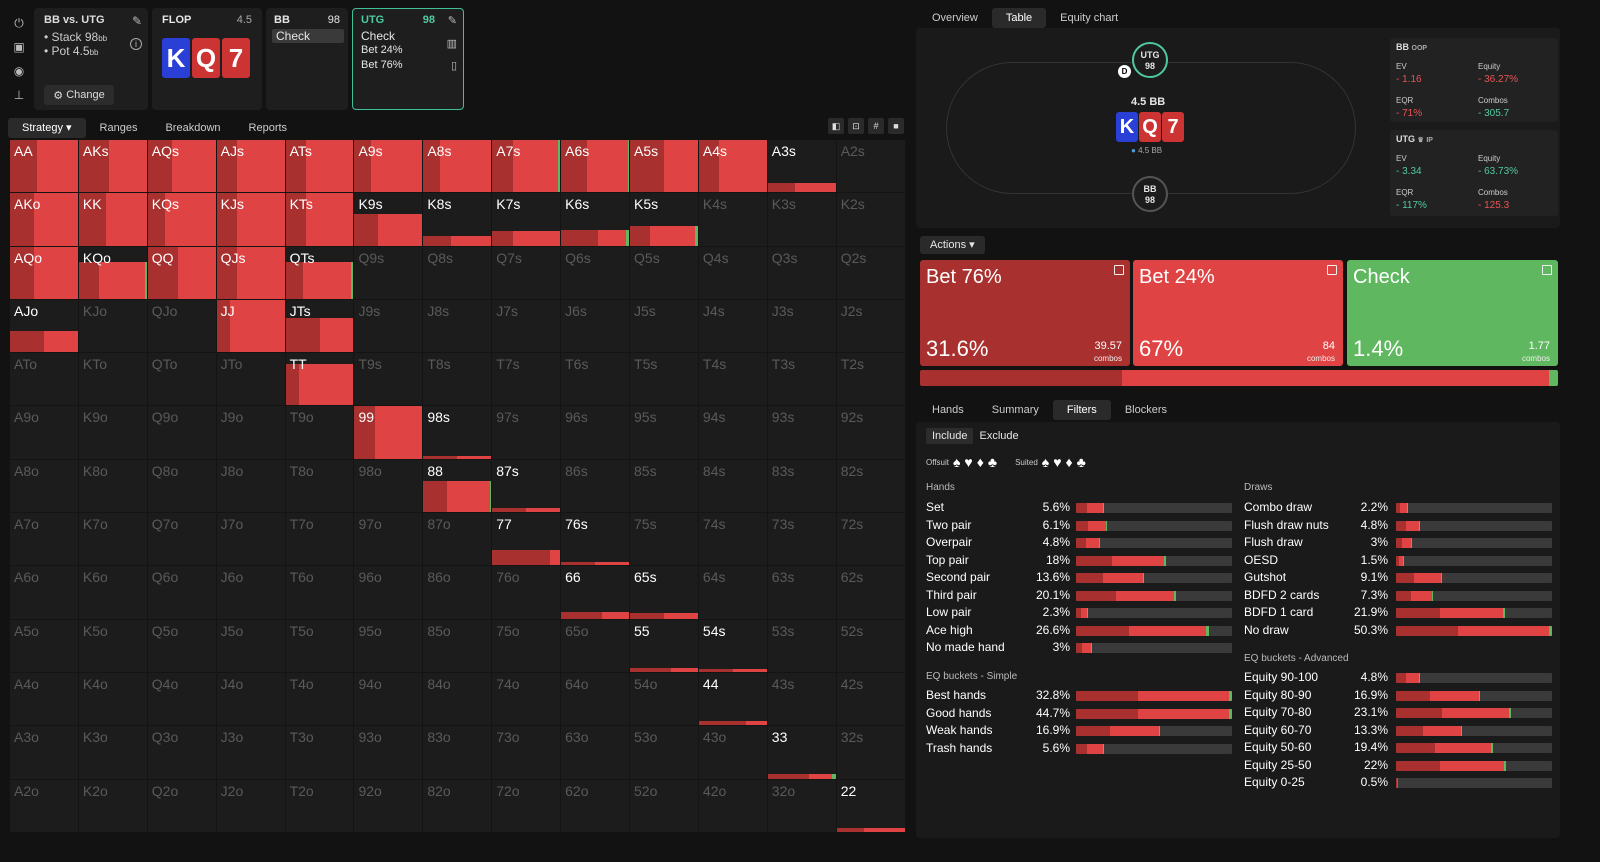  I want to click on action-bet24: Bet 24% 67% 84 combos, so click(1238, 313).